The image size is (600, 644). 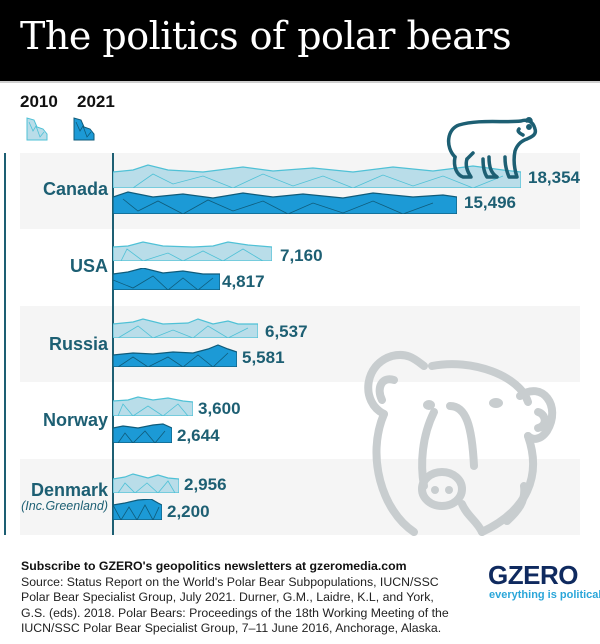 What do you see at coordinates (84, 129) in the screenshot?
I see `iceberg-2021-icon` at bounding box center [84, 129].